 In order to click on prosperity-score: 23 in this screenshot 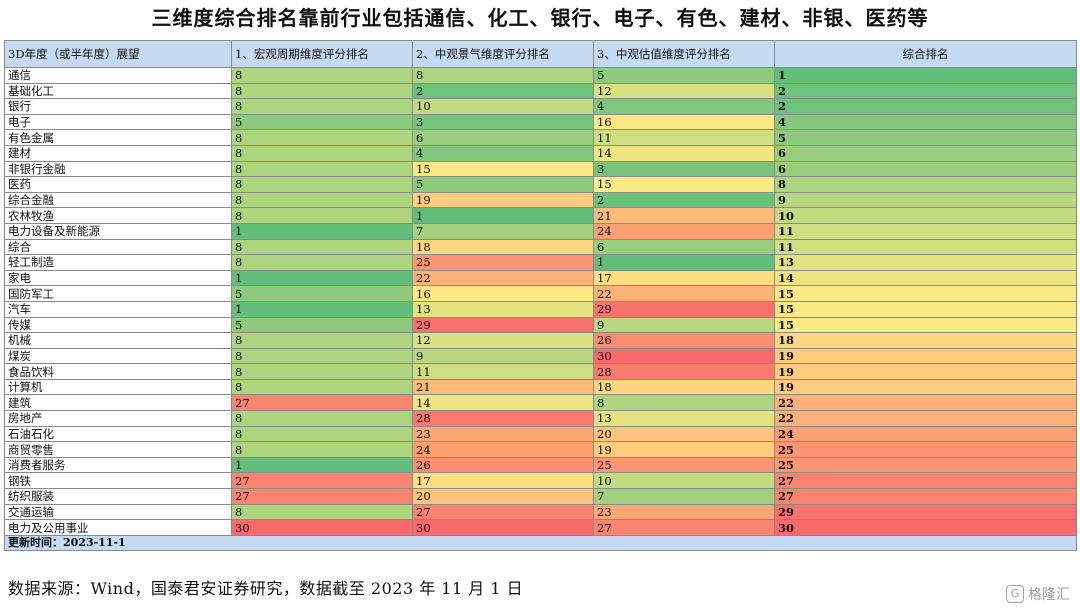, I will do `click(503, 434)`.